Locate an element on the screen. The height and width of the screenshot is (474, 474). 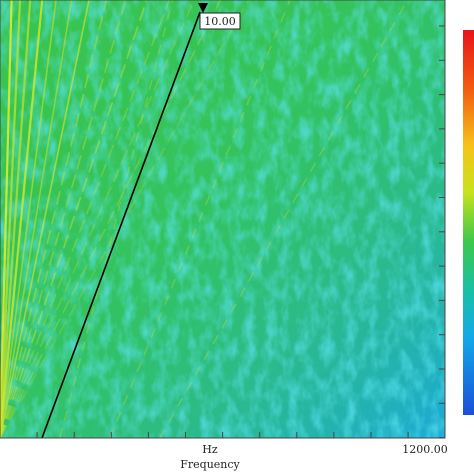
x-max-label: 1200.00 is located at coordinates (425, 449).